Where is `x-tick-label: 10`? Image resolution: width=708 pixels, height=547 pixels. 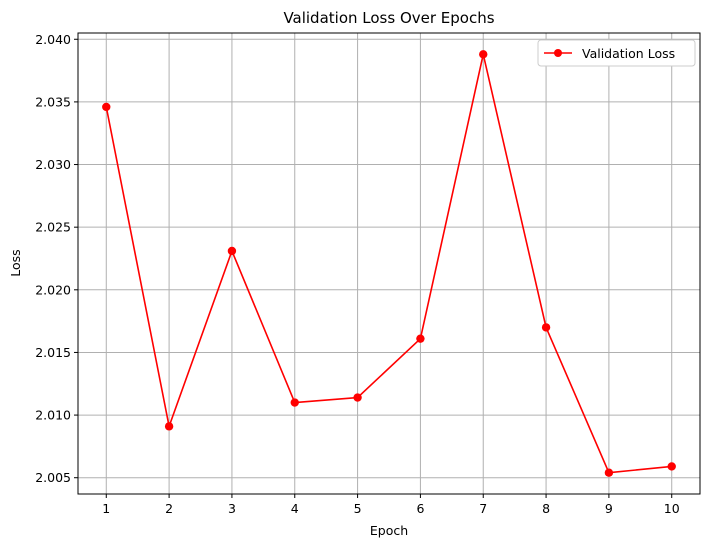
x-tick-label: 10 is located at coordinates (672, 508).